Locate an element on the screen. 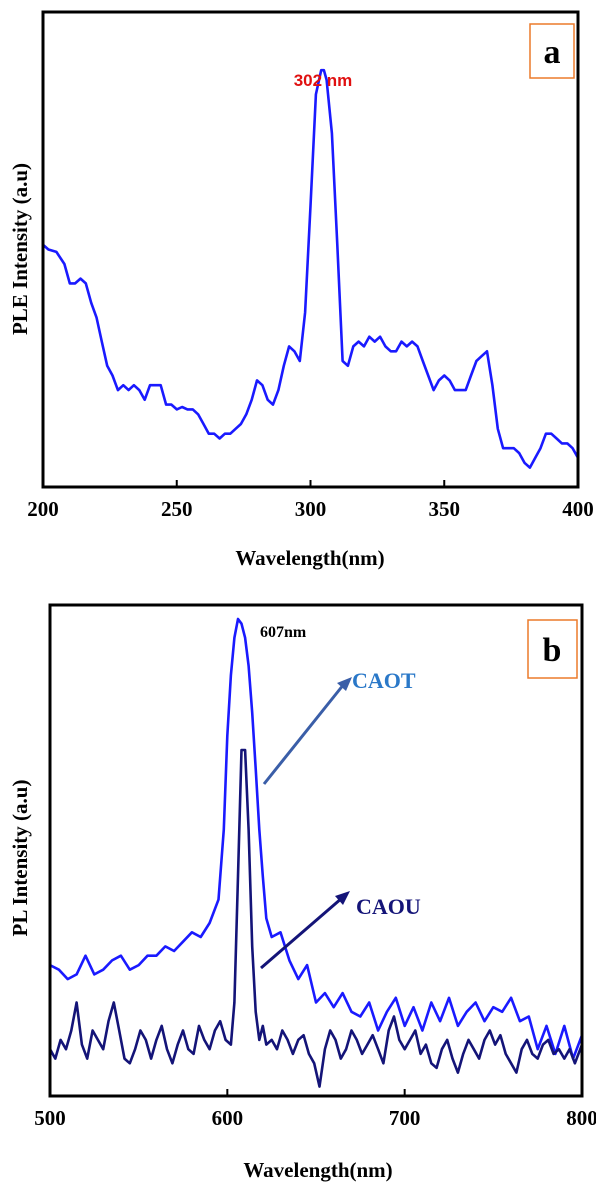 This screenshot has width=596, height=1186. panel-b-peak-annotation: 607nm is located at coordinates (283, 632).